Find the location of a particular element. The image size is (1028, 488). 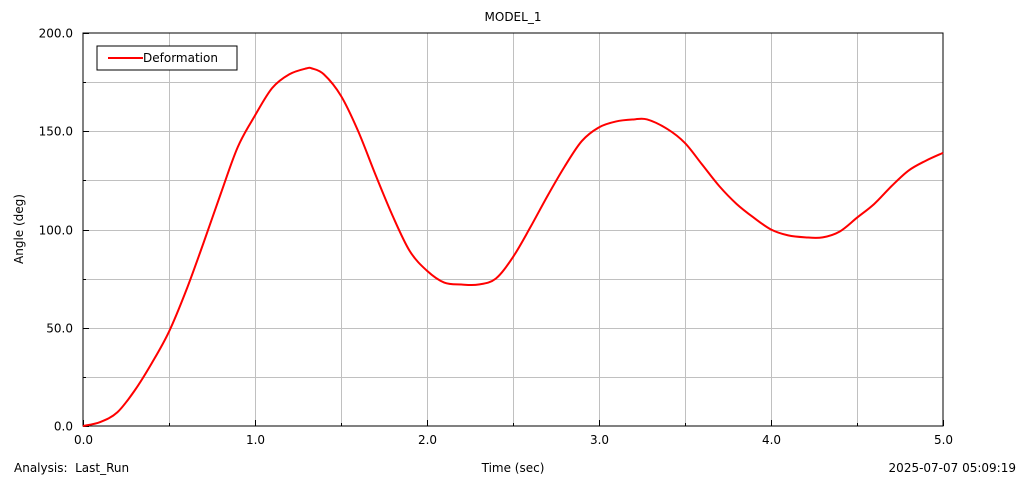

legend-label-deformation: Deformation is located at coordinates (180, 58).